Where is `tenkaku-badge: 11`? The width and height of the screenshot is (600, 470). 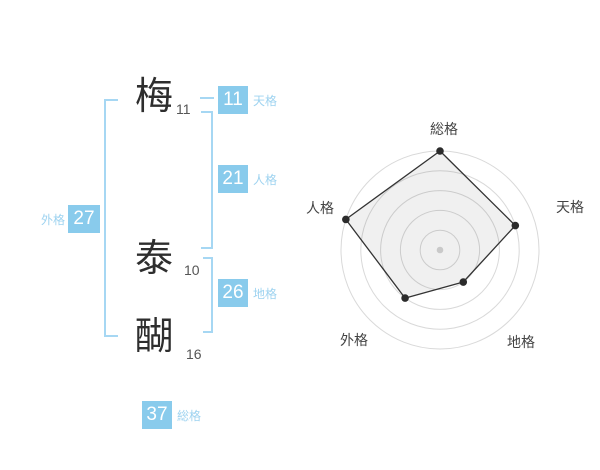 tenkaku-badge: 11 is located at coordinates (233, 100).